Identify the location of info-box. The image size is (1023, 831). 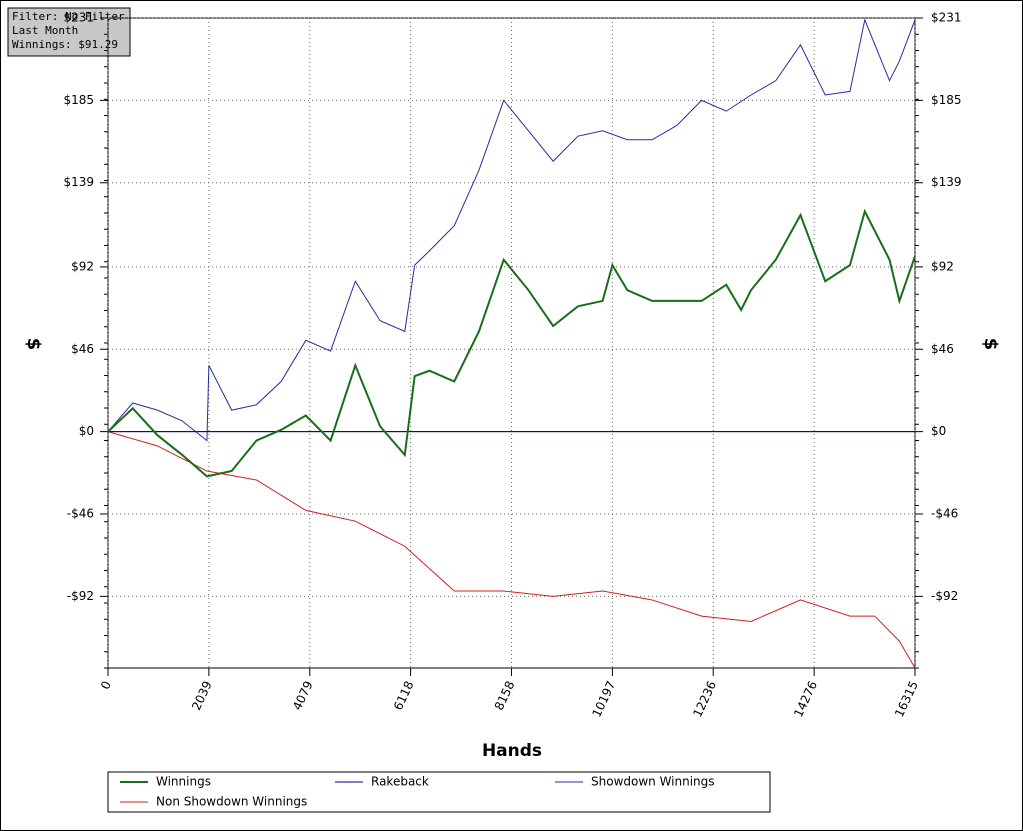
(69, 32).